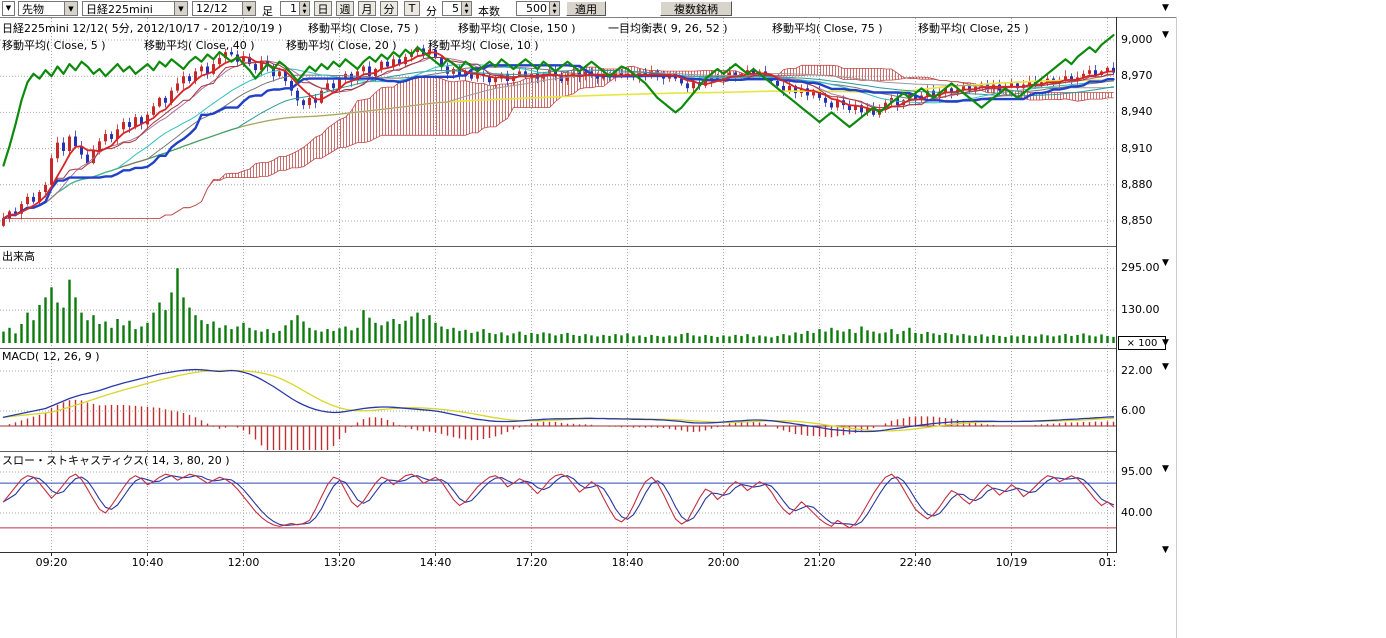 Image resolution: width=1386 pixels, height=638 pixels. Describe the element at coordinates (33, 9) in the screenshot. I see `category-value: 先物` at that location.